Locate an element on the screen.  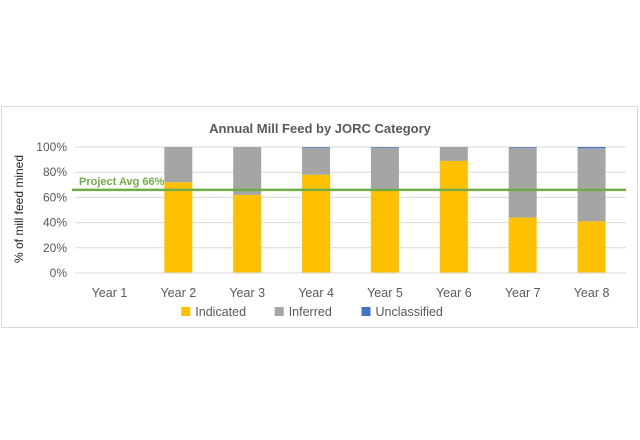
legend-swatch-unclassified is located at coordinates (366, 311).